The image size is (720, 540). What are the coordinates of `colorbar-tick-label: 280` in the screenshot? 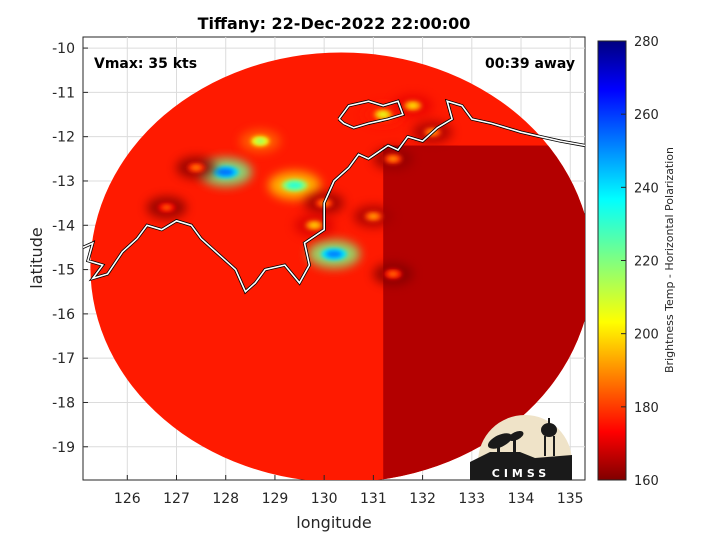 It's located at (646, 42).